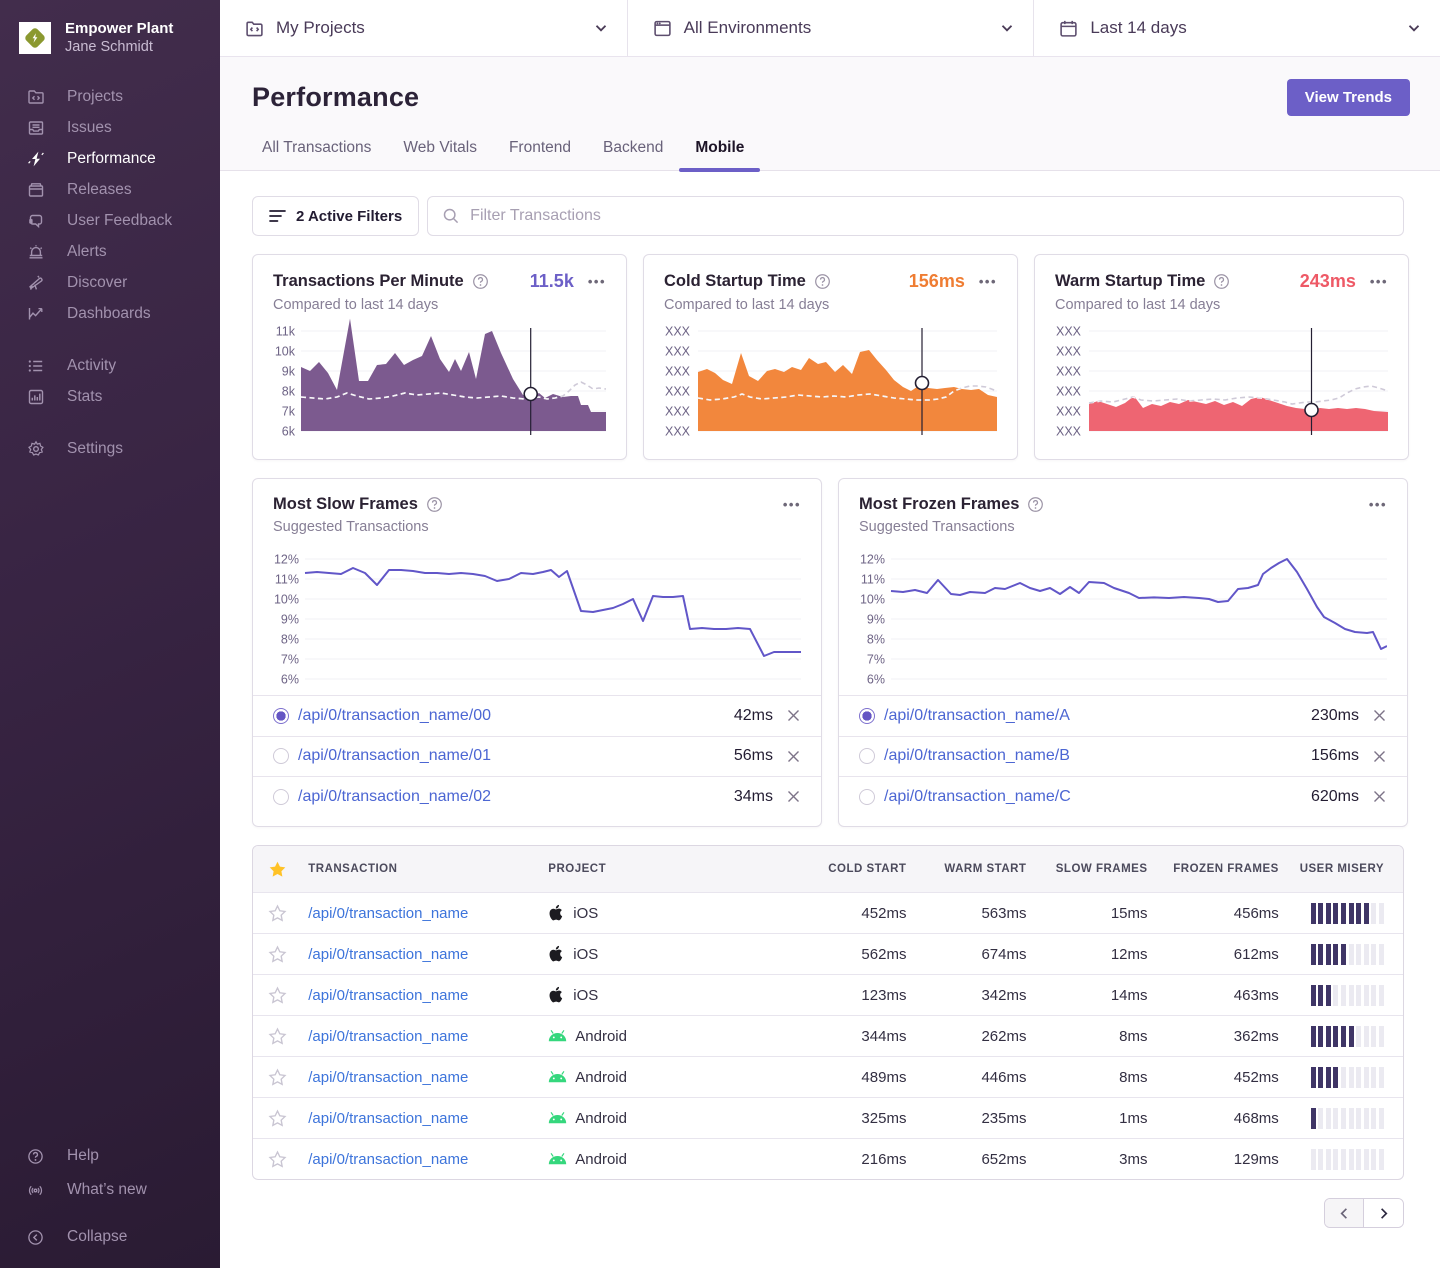 This screenshot has width=1440, height=1268. Describe the element at coordinates (289, 412) in the screenshot. I see `svg-text: 7k` at that location.